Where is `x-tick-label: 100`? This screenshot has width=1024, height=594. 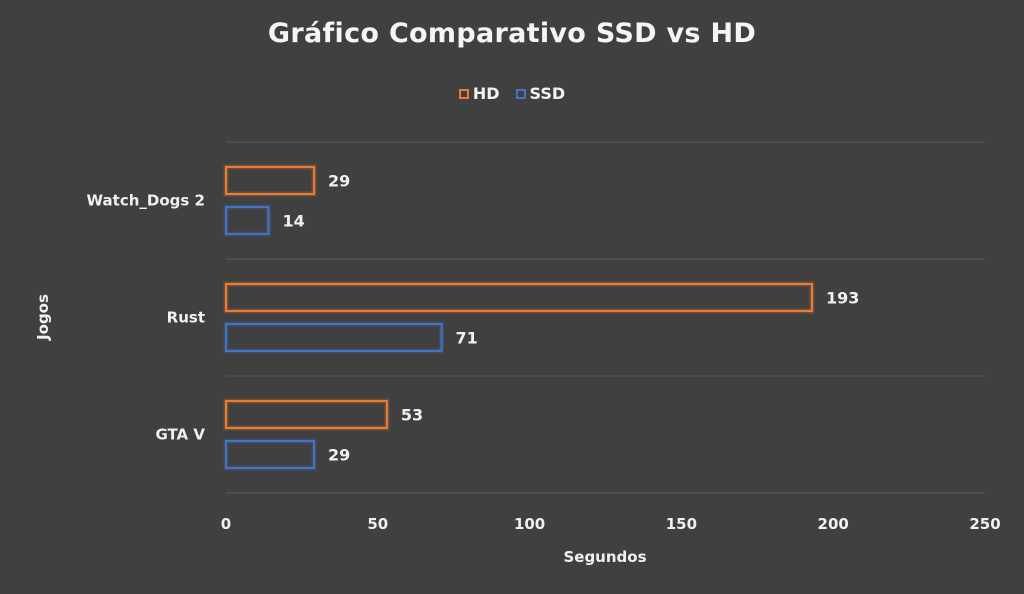 x-tick-label: 100 is located at coordinates (529, 524).